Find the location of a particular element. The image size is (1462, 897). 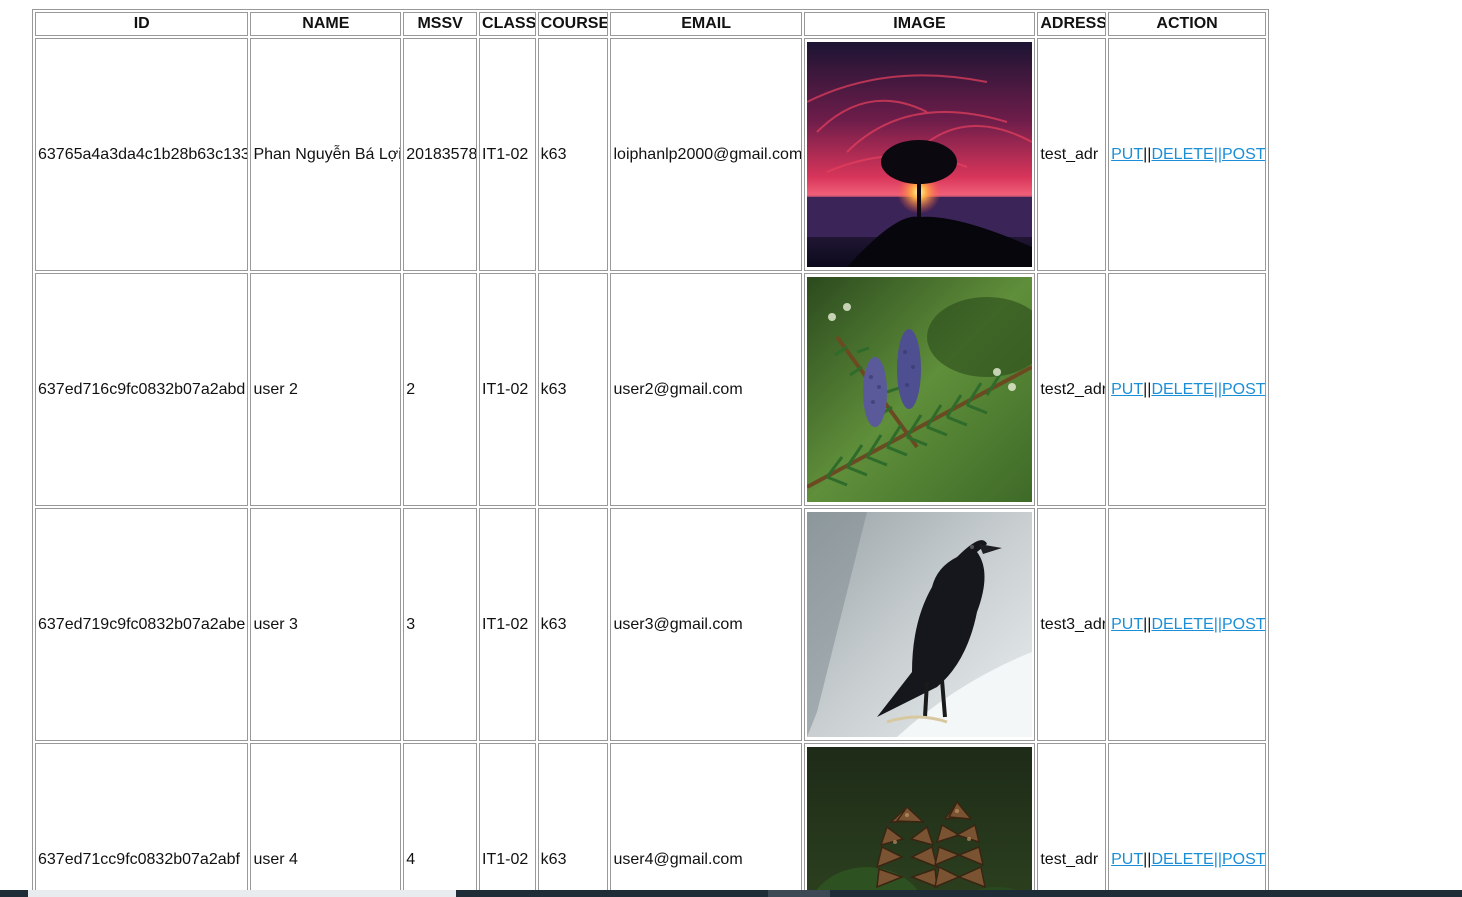

pine-cones-image is located at coordinates (920, 822).